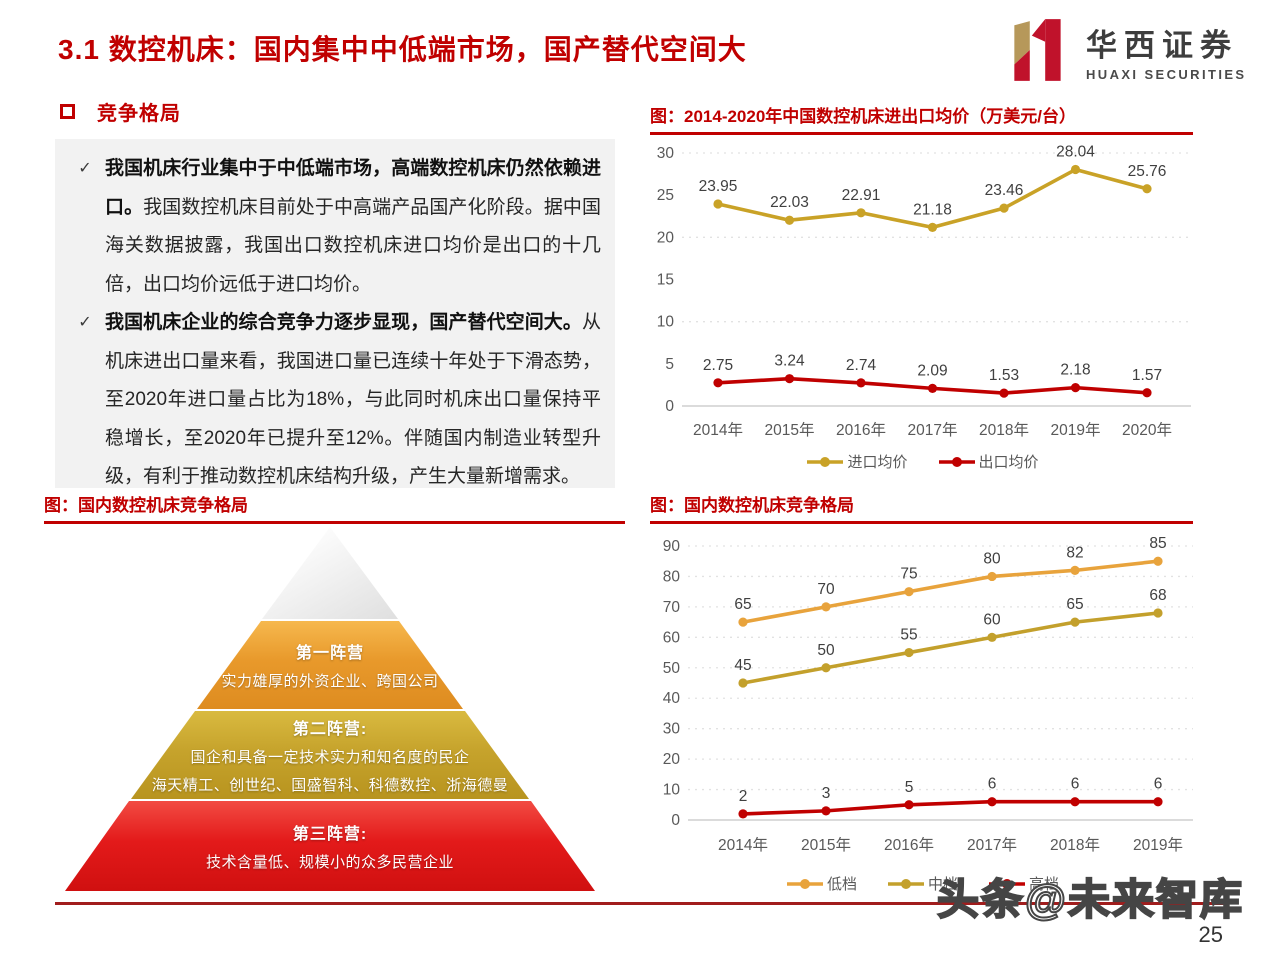  Describe the element at coordinates (1162, 45) in the screenshot. I see `logo-cn-text: 华西证券` at that location.